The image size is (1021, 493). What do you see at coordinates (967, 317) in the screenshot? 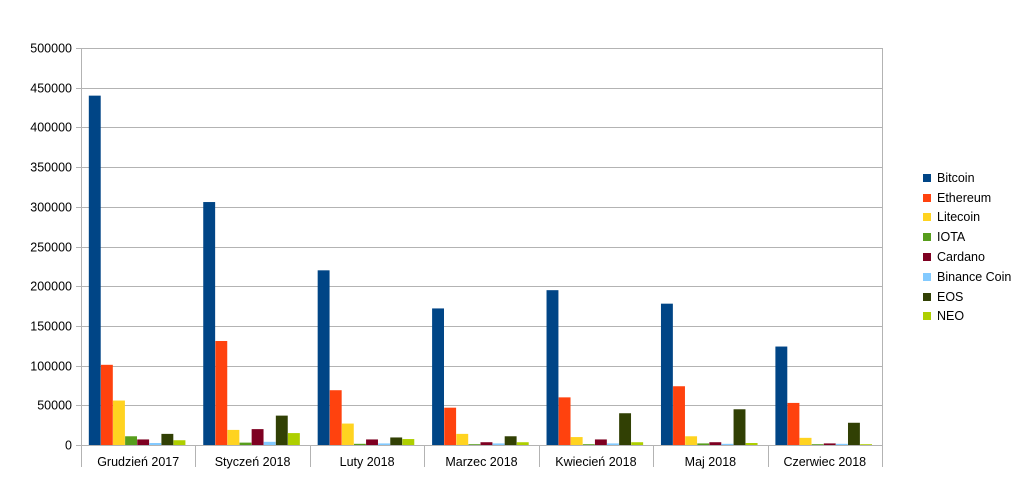
I see `legend-item: NEO` at bounding box center [967, 317].